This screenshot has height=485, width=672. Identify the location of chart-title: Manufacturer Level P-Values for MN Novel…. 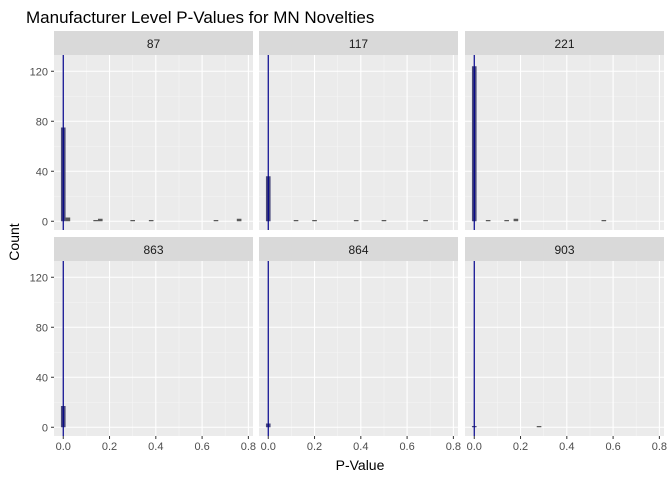
(200, 17).